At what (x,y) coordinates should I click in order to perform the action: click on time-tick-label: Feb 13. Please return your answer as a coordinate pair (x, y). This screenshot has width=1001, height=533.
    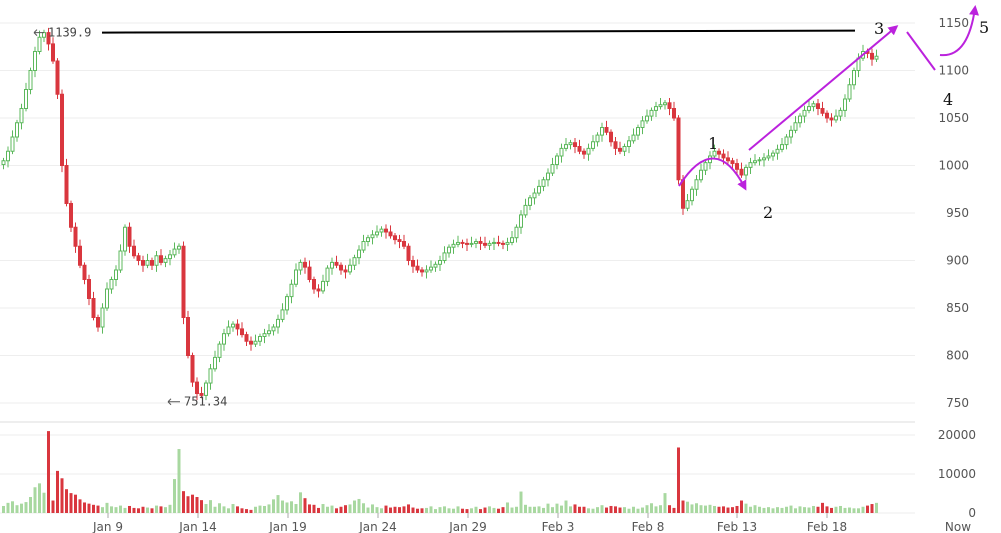
    Looking at the image, I should click on (737, 526).